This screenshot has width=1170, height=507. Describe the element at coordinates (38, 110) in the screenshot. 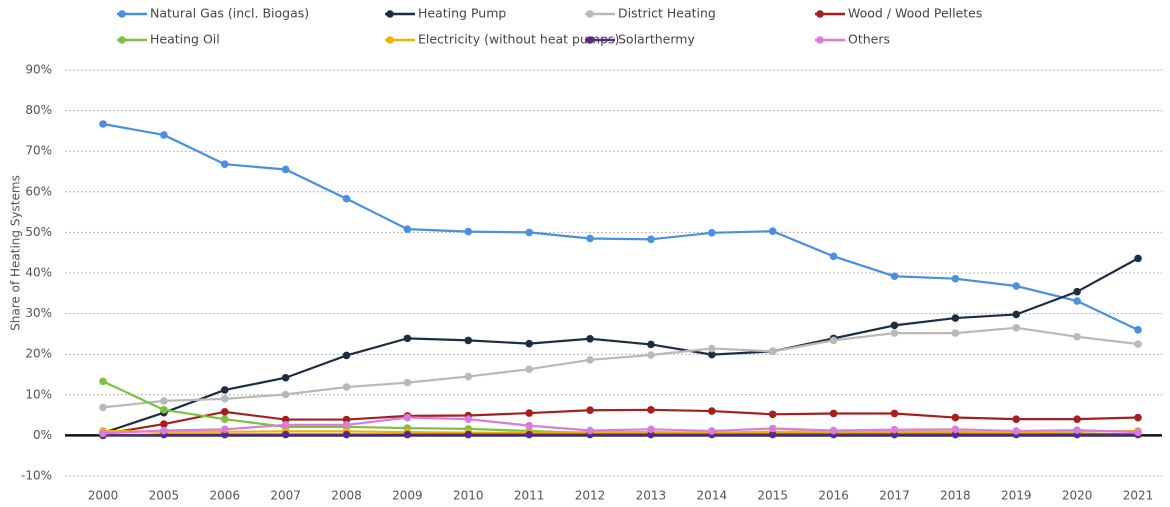

I see `y-tick-label: 80%` at that location.